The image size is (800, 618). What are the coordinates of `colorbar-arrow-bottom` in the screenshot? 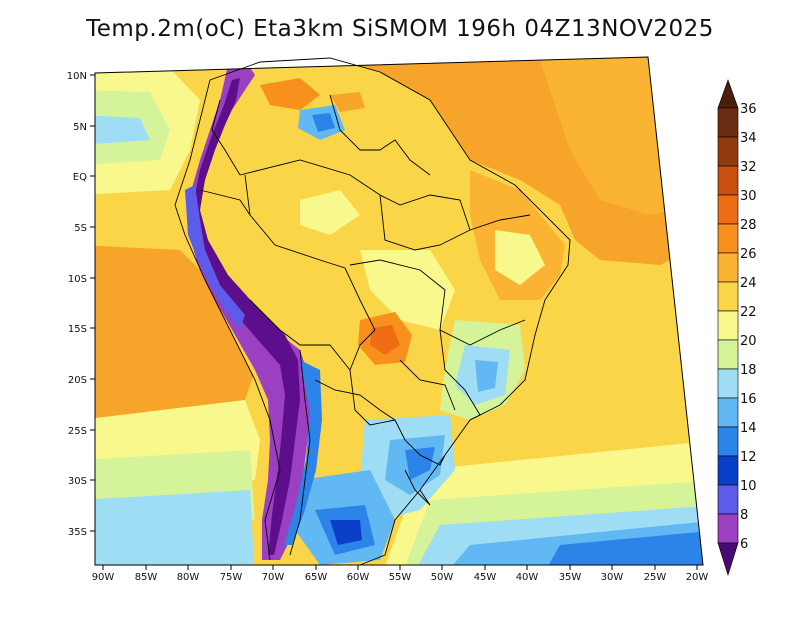 It's located at (728, 559).